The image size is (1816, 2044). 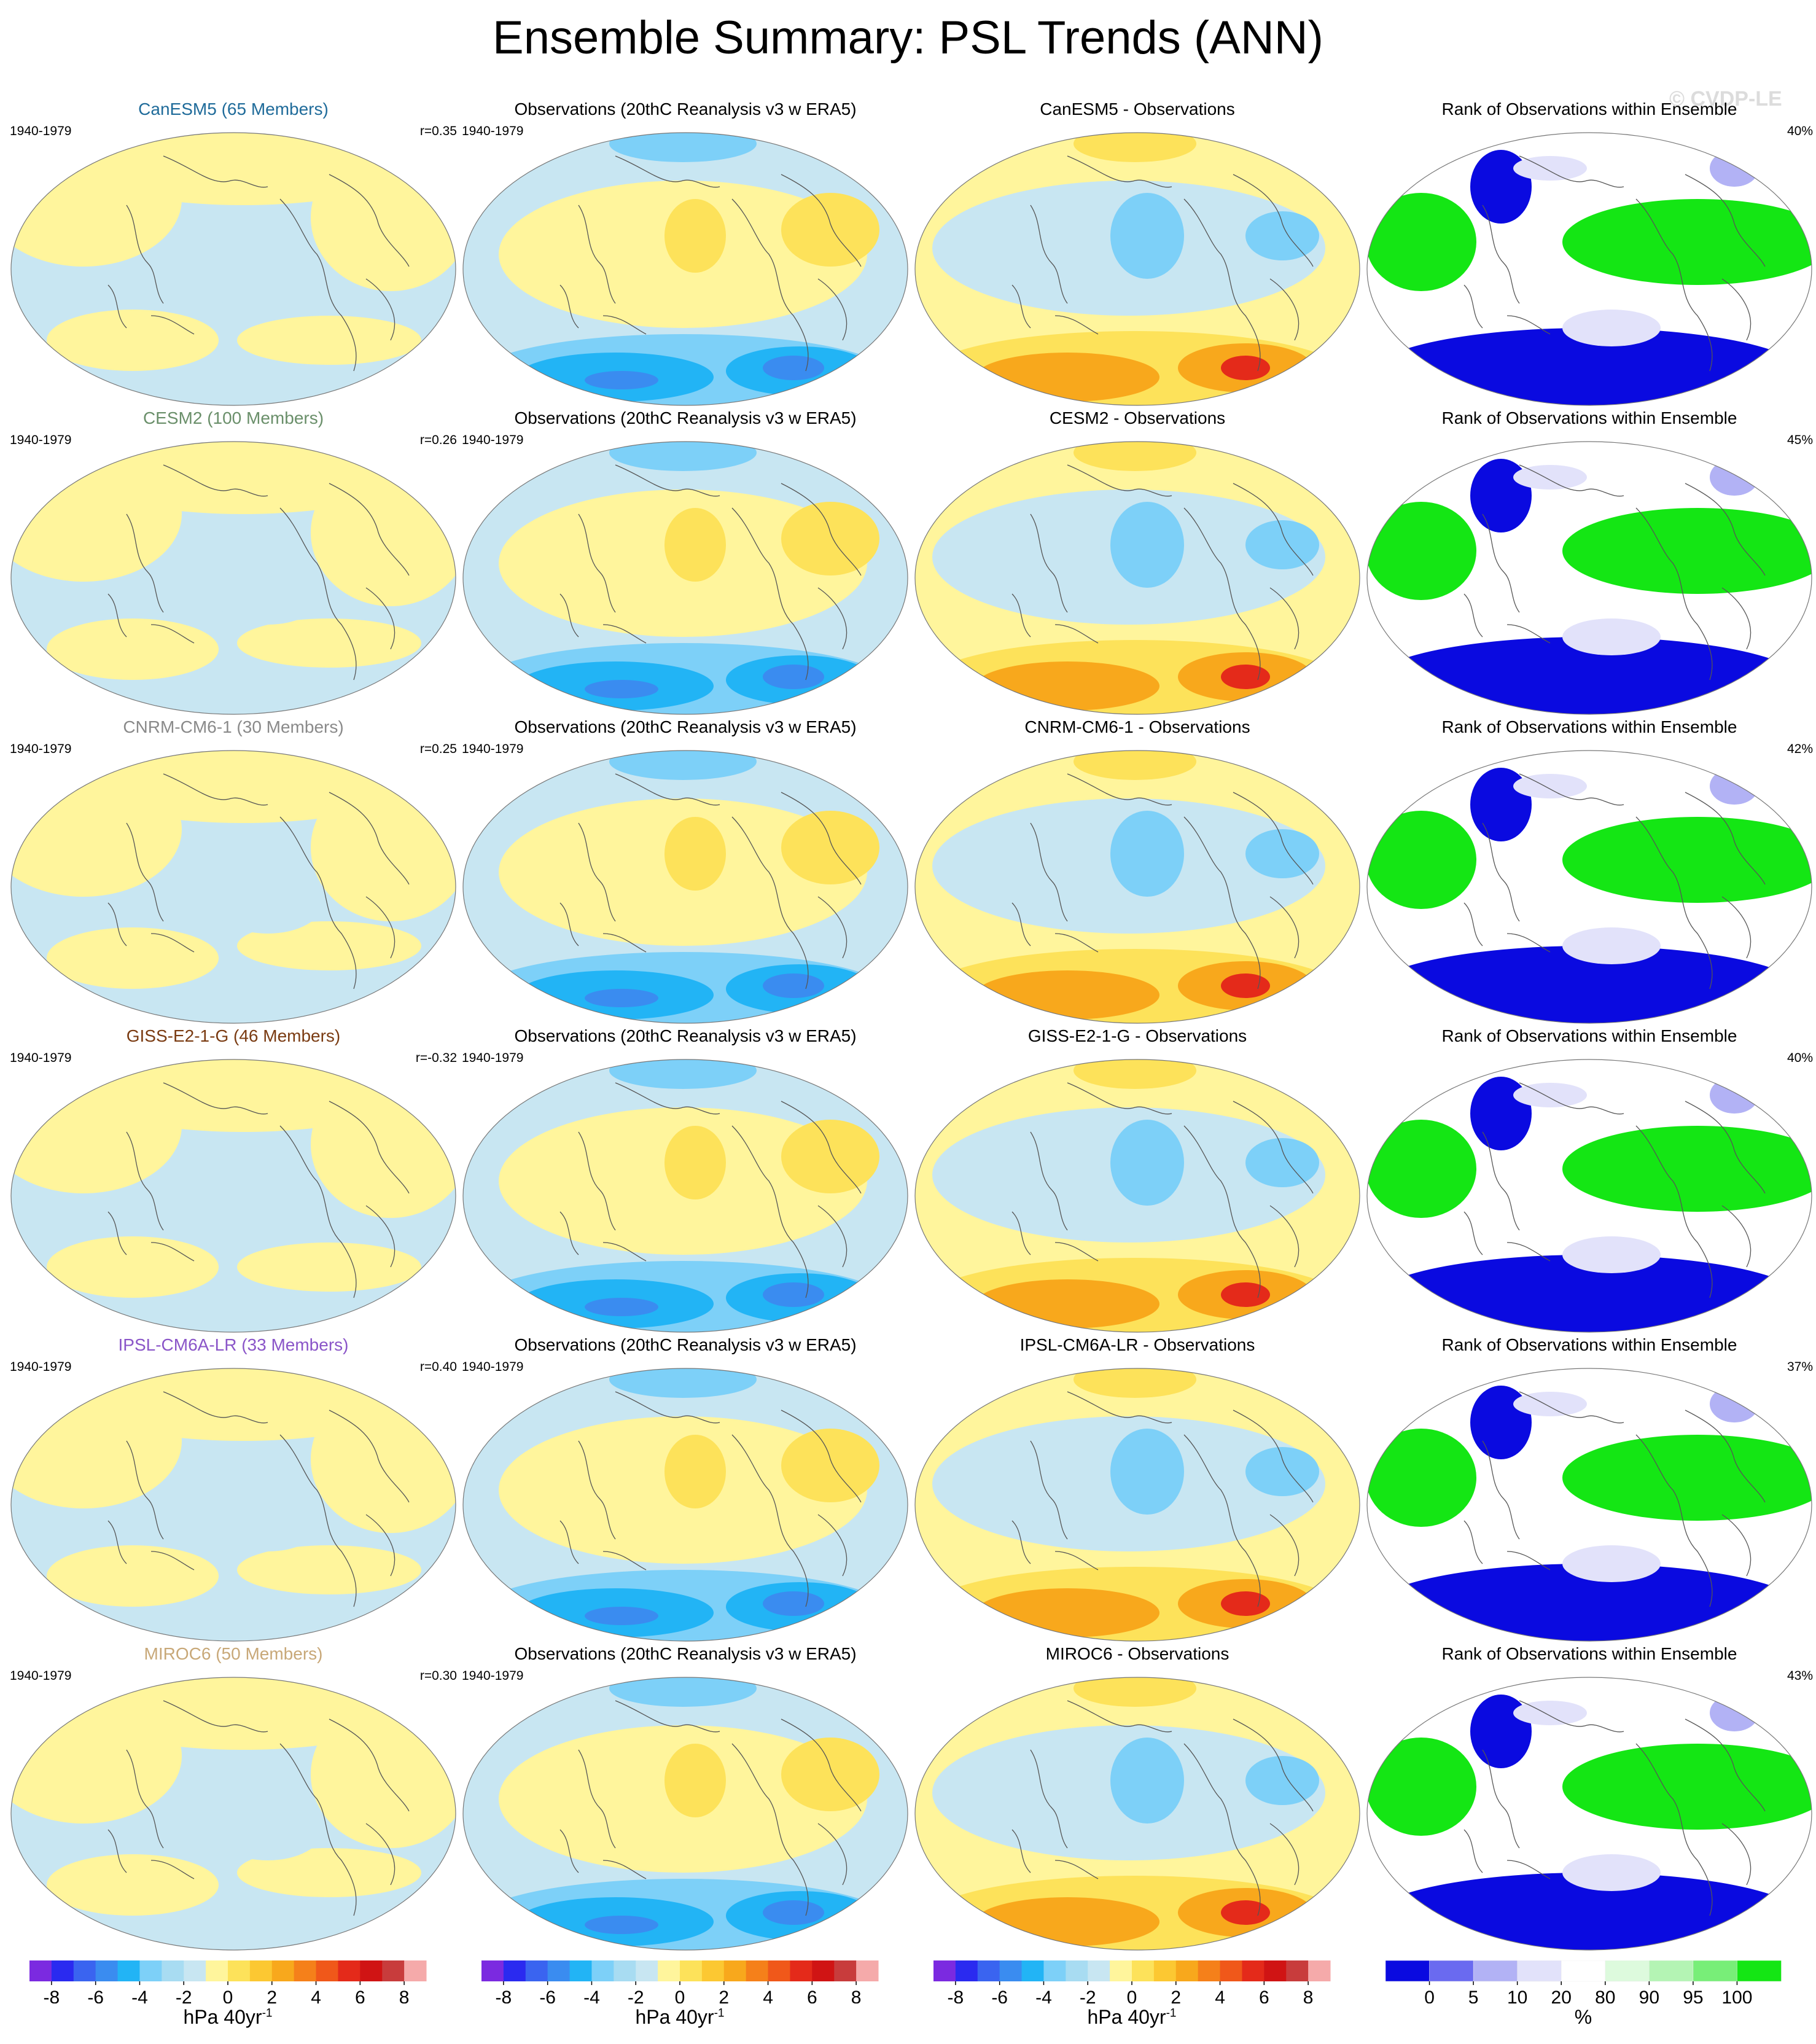 I want to click on correlation-label: r=0.40, so click(x=438, y=1367).